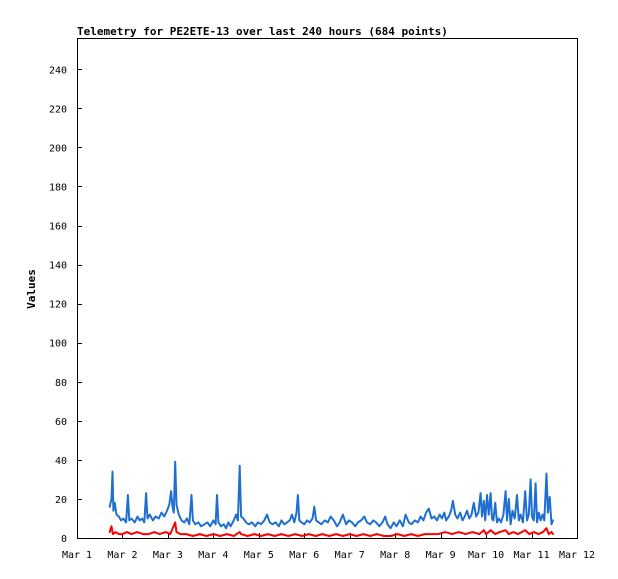  Describe the element at coordinates (58, 70) in the screenshot. I see `y-tick-label: 240` at that location.